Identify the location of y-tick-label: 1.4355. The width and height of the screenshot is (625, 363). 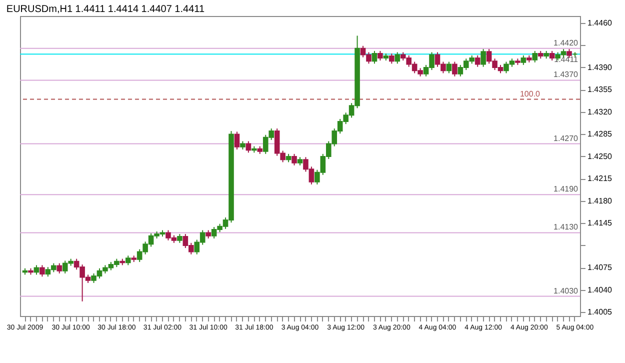
(600, 89).